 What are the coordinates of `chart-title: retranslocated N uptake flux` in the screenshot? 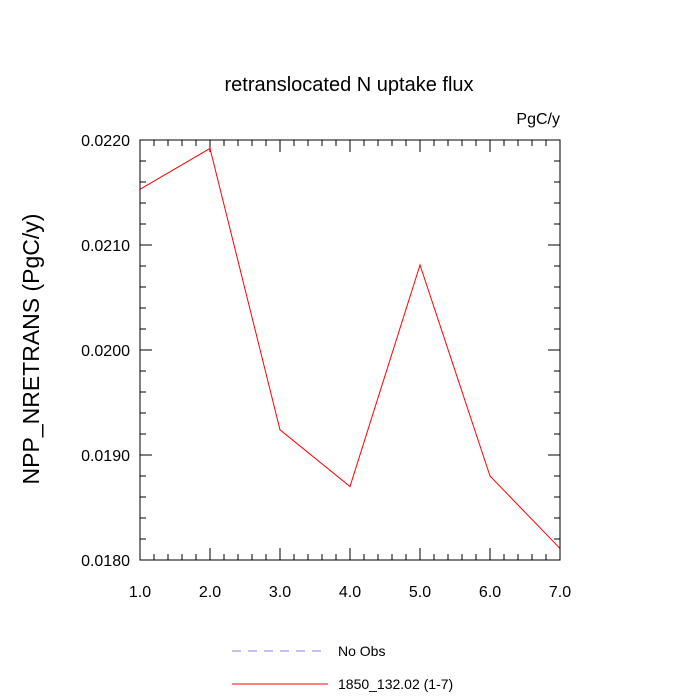 It's located at (348, 85).